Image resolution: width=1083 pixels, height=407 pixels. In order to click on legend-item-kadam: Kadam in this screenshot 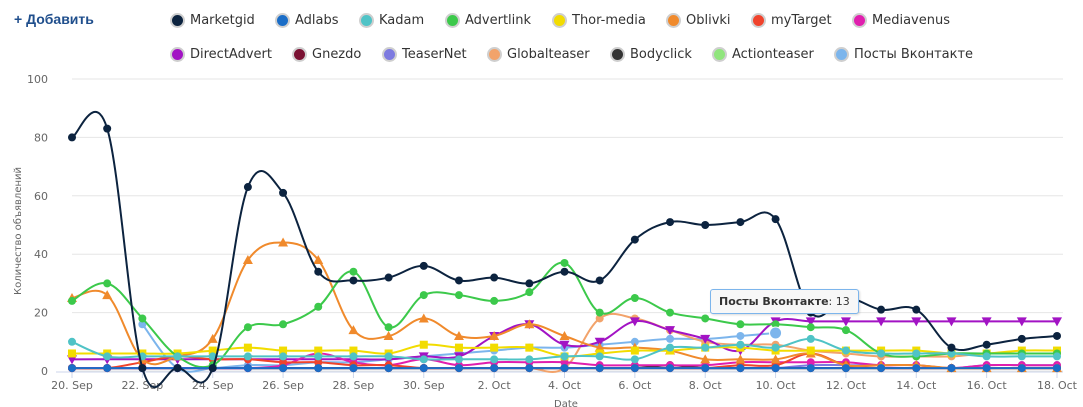, I will do `click(391, 20)`.